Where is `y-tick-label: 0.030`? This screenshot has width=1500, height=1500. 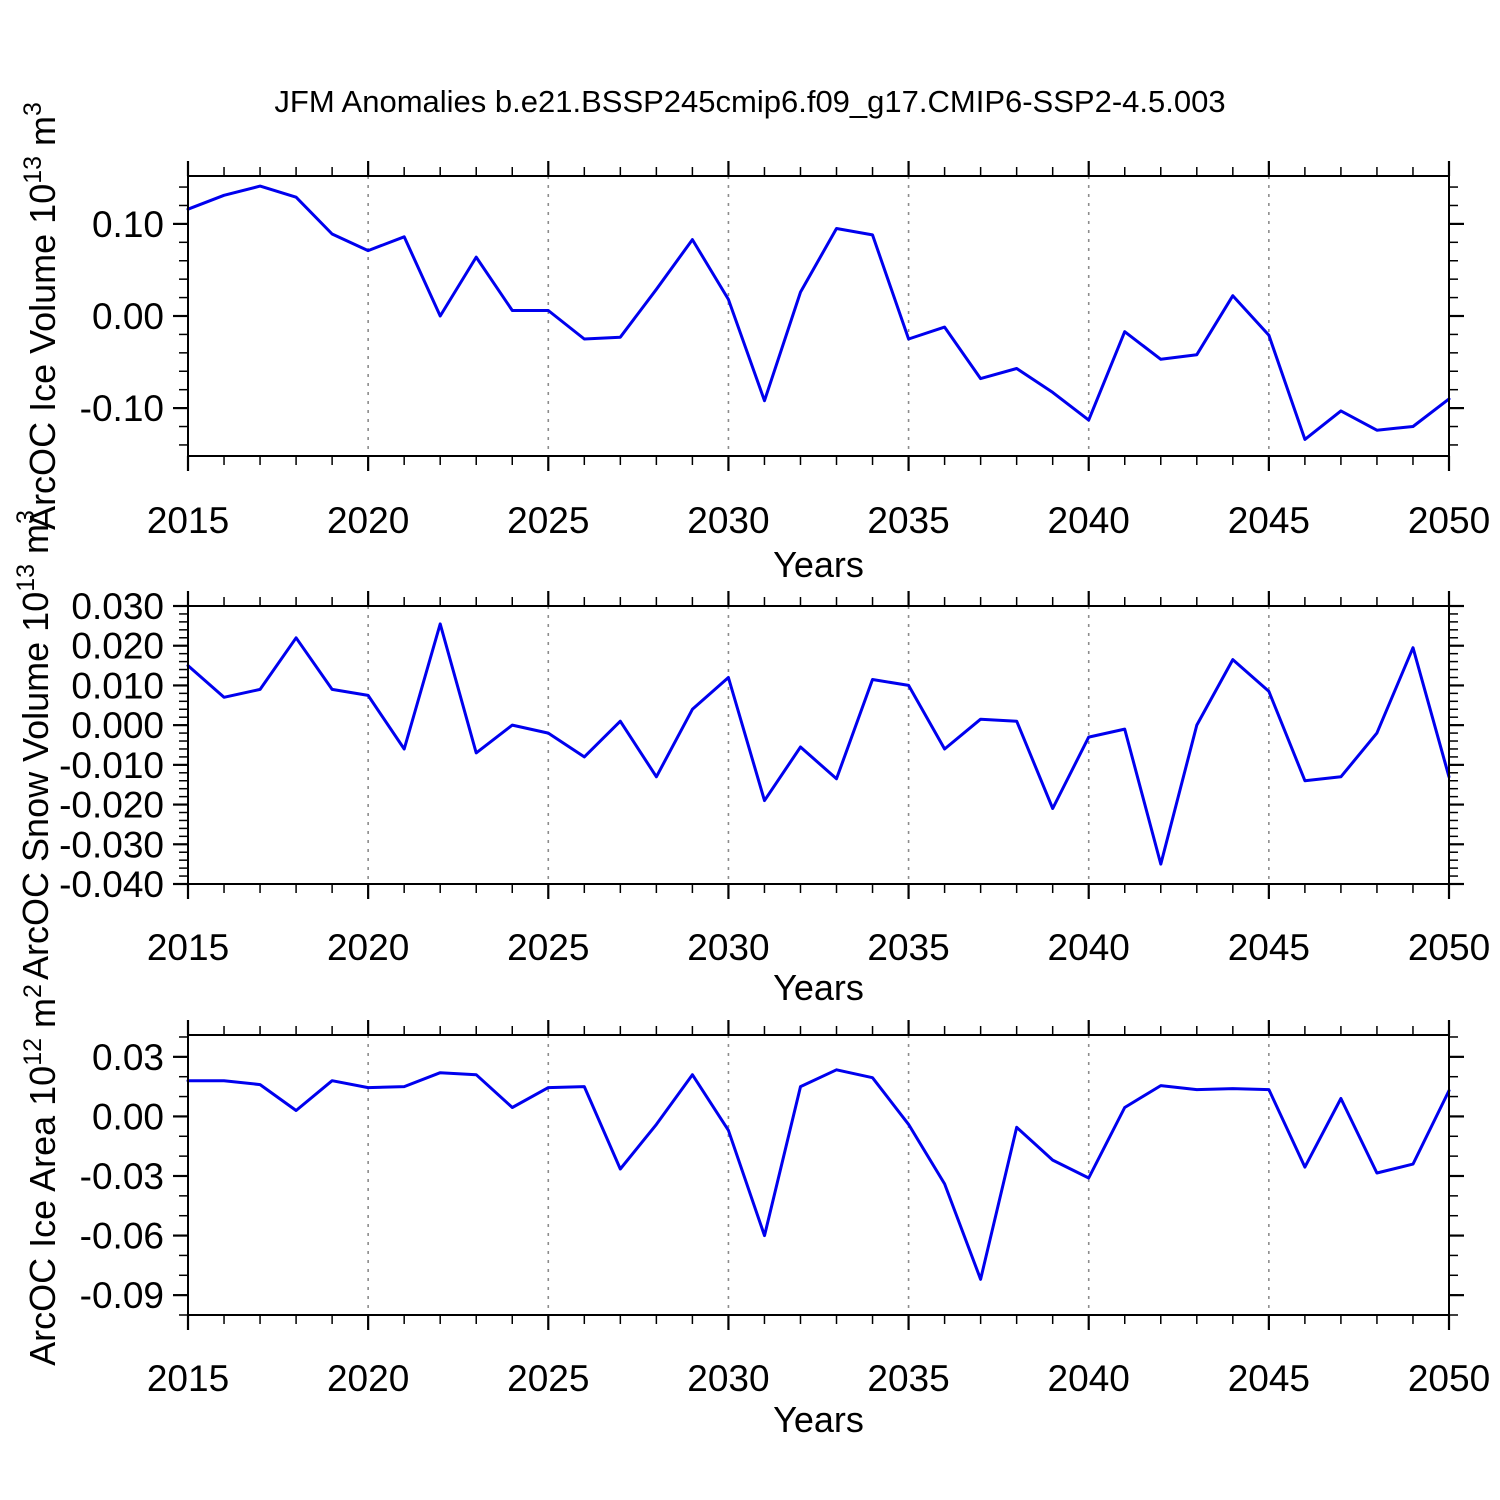 y-tick-label: 0.030 is located at coordinates (117, 606).